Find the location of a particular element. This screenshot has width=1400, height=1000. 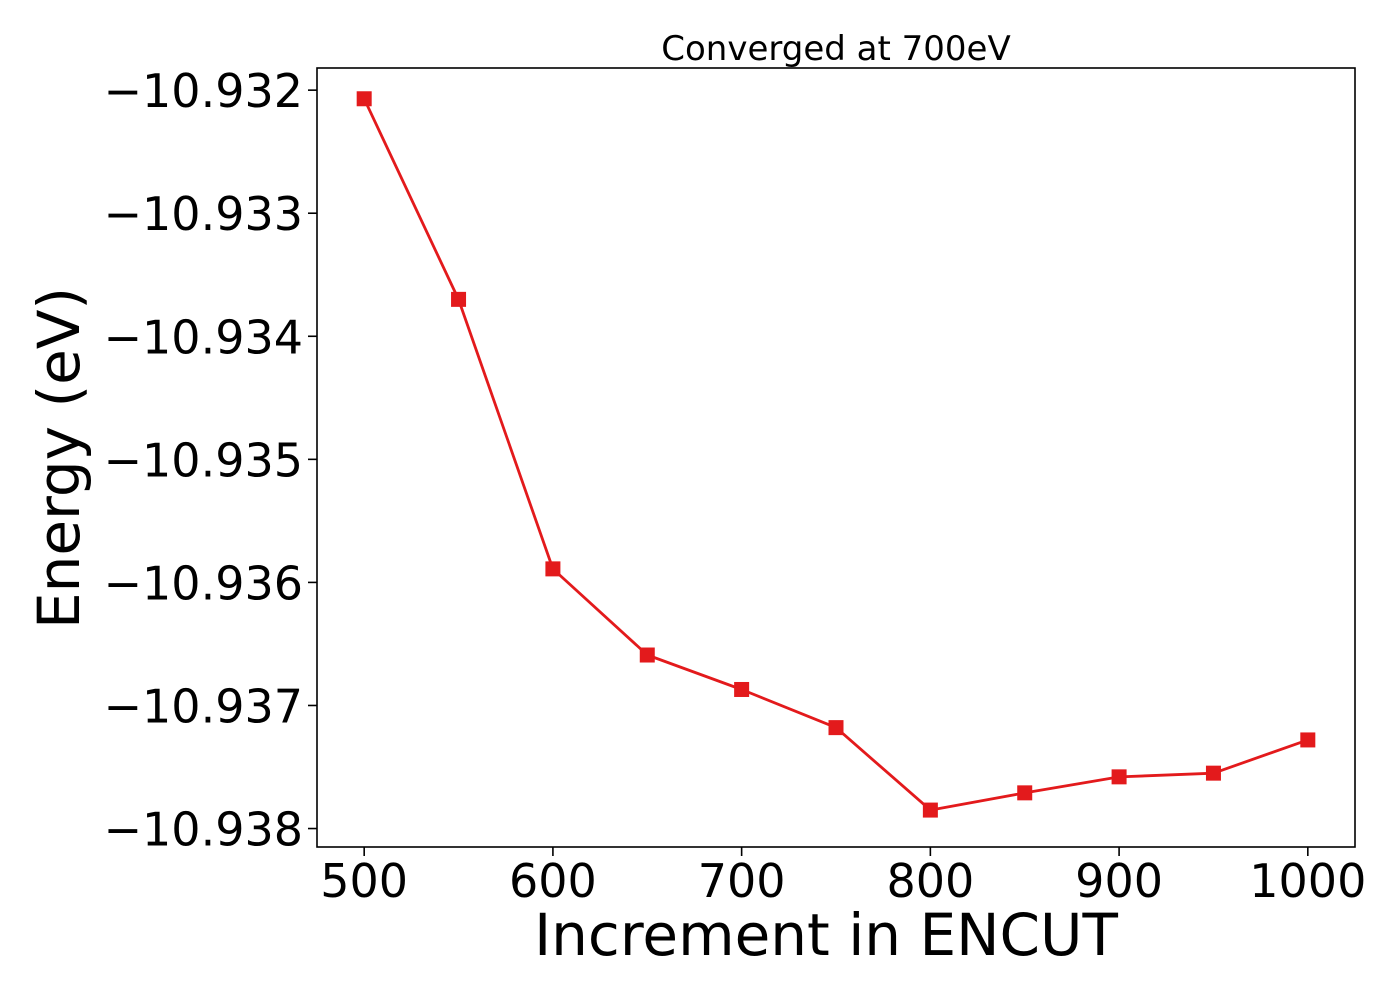

y-tick-label: −10.934 is located at coordinates (204, 337).